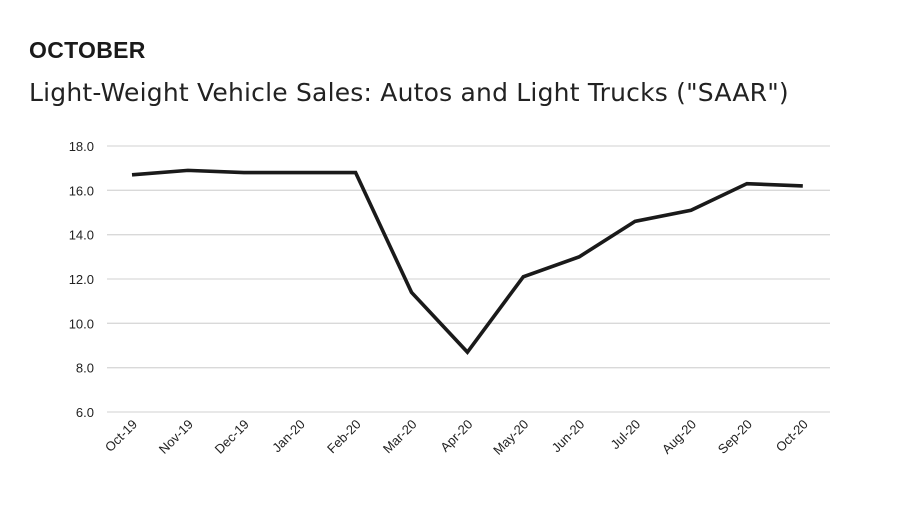 Image resolution: width=900 pixels, height=512 pixels. I want to click on x-tick-label: Feb-20, so click(344, 437).